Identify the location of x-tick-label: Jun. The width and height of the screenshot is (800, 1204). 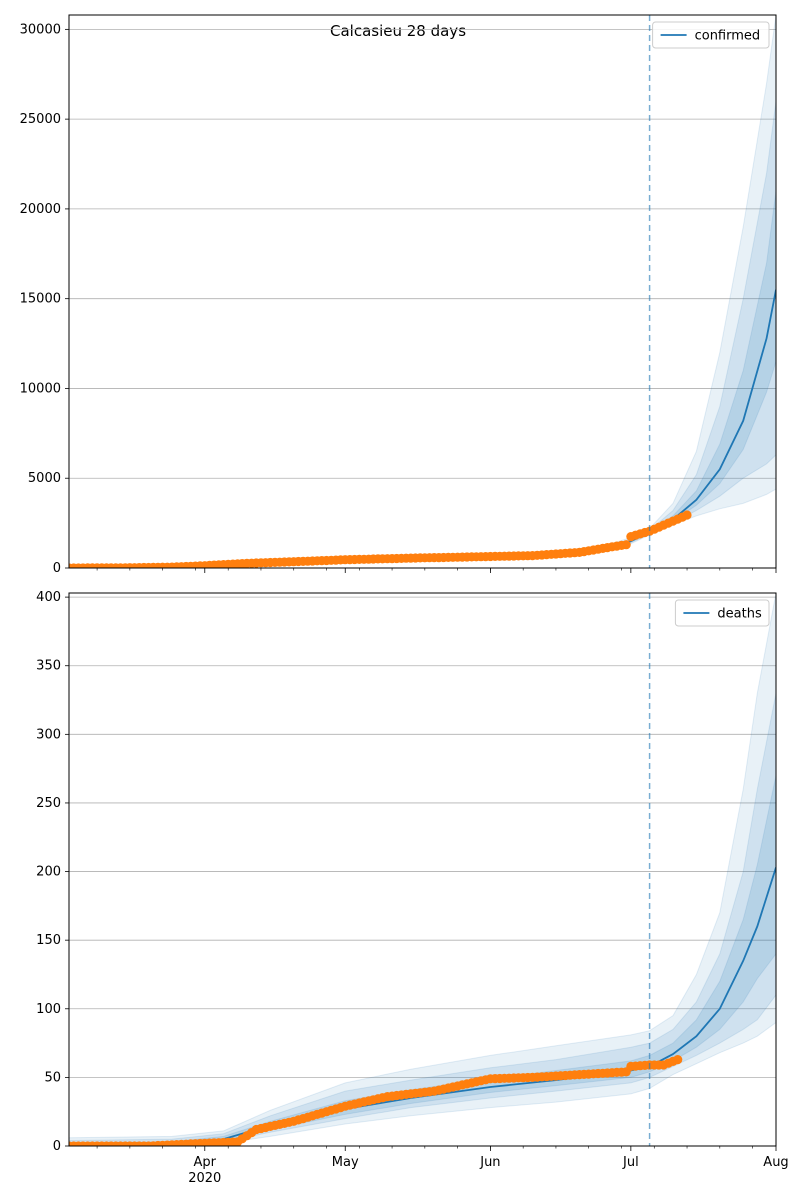
(489, 1162).